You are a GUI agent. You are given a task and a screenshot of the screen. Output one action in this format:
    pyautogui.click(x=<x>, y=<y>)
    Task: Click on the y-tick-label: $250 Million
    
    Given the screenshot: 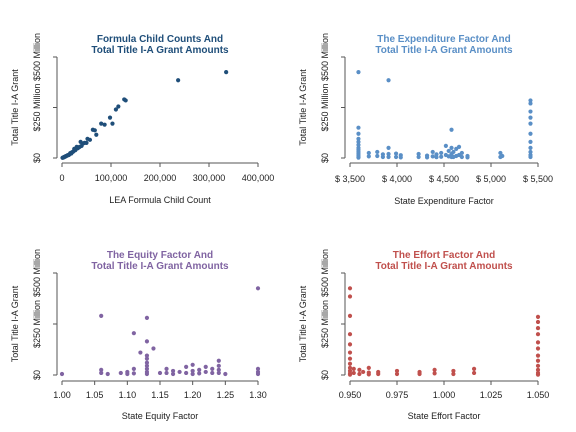 What is the action you would take?
    pyautogui.click(x=325, y=324)
    